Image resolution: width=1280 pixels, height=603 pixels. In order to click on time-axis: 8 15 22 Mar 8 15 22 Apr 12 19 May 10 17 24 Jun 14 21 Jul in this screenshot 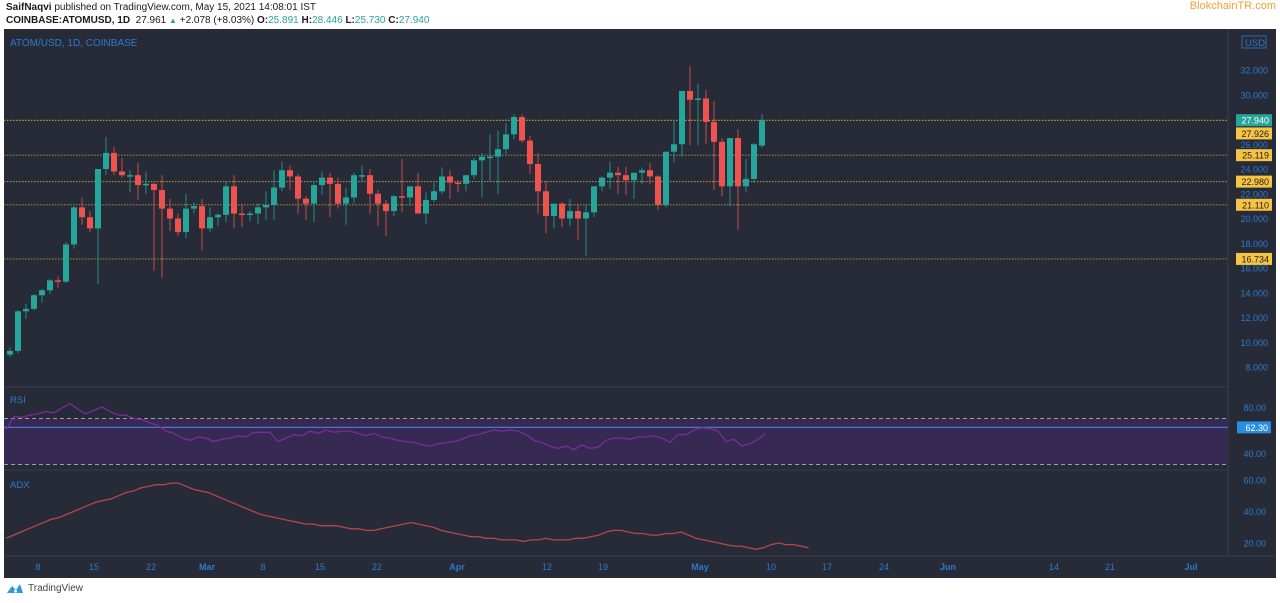, I will do `click(616, 567)`.